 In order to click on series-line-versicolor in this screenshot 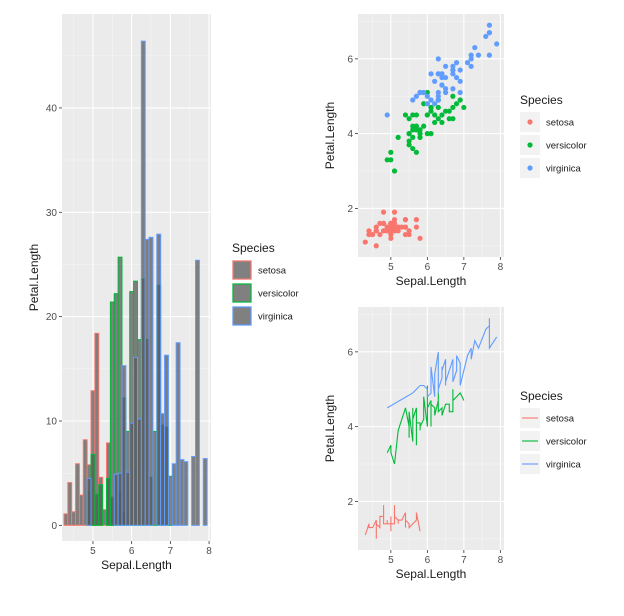, I will do `click(425, 425)`.